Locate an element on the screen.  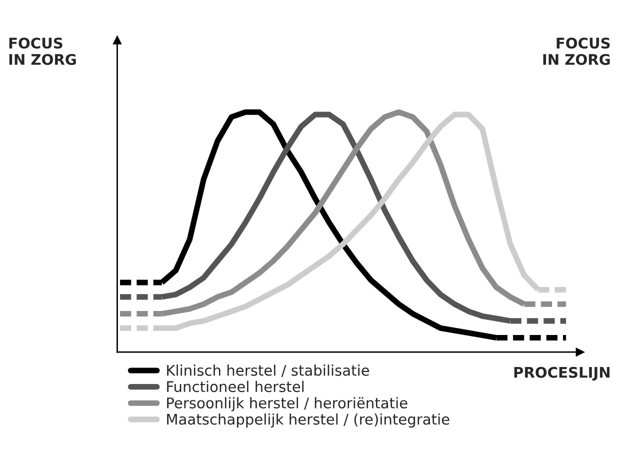
legend-label: Persoonlijk herstel / heroriëntatie is located at coordinates (287, 404).